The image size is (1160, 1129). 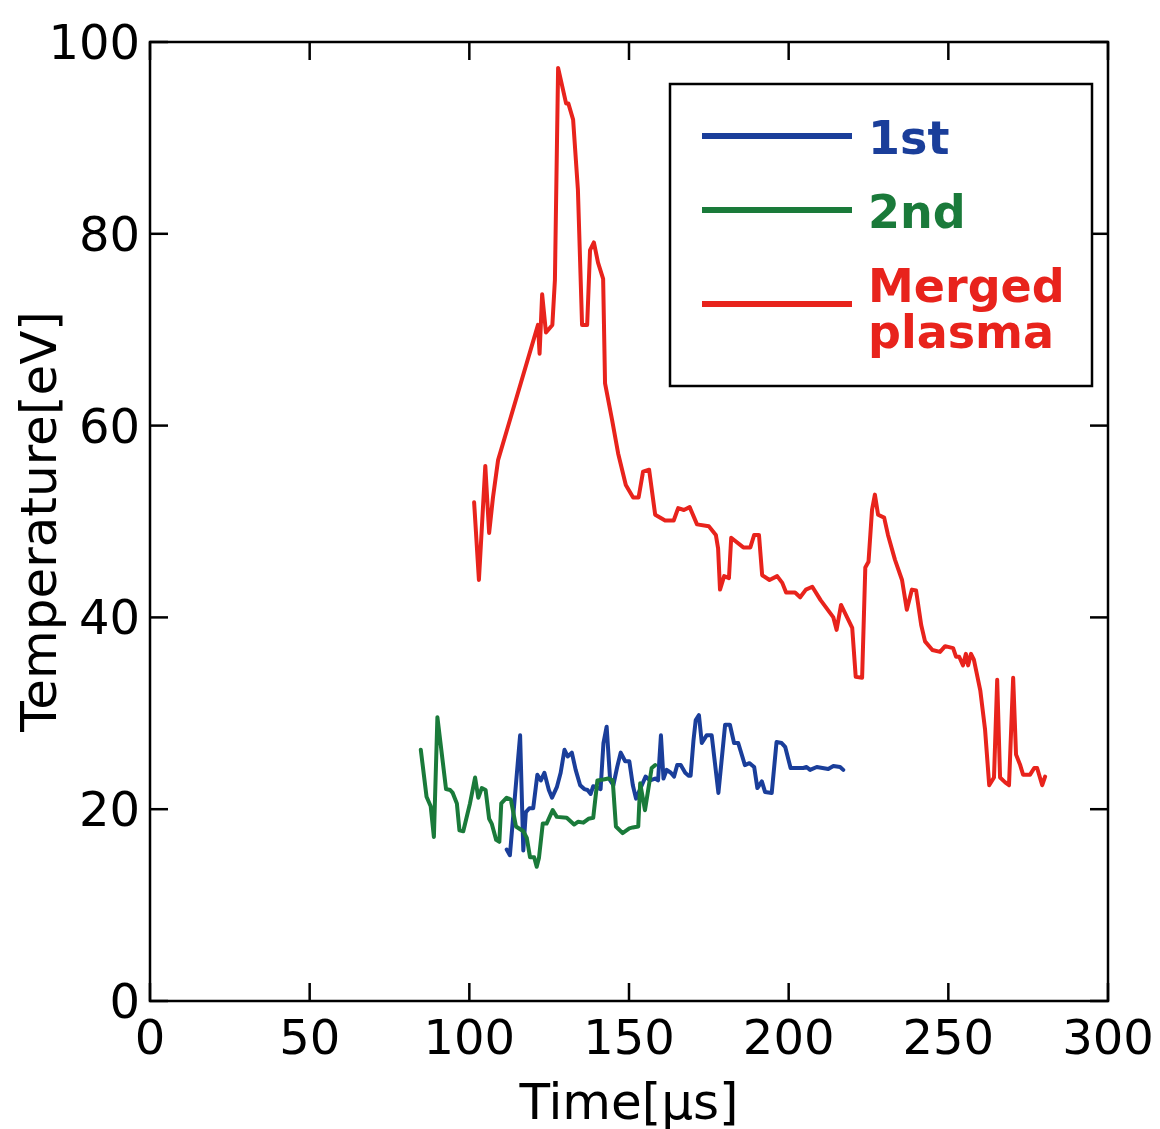 What do you see at coordinates (109, 809) in the screenshot?
I see `y-tick-label: 20` at bounding box center [109, 809].